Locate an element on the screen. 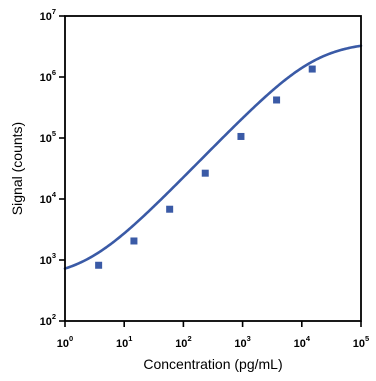 This screenshot has width=376, height=381. x-tick-label: 10⁴ is located at coordinates (302, 342).